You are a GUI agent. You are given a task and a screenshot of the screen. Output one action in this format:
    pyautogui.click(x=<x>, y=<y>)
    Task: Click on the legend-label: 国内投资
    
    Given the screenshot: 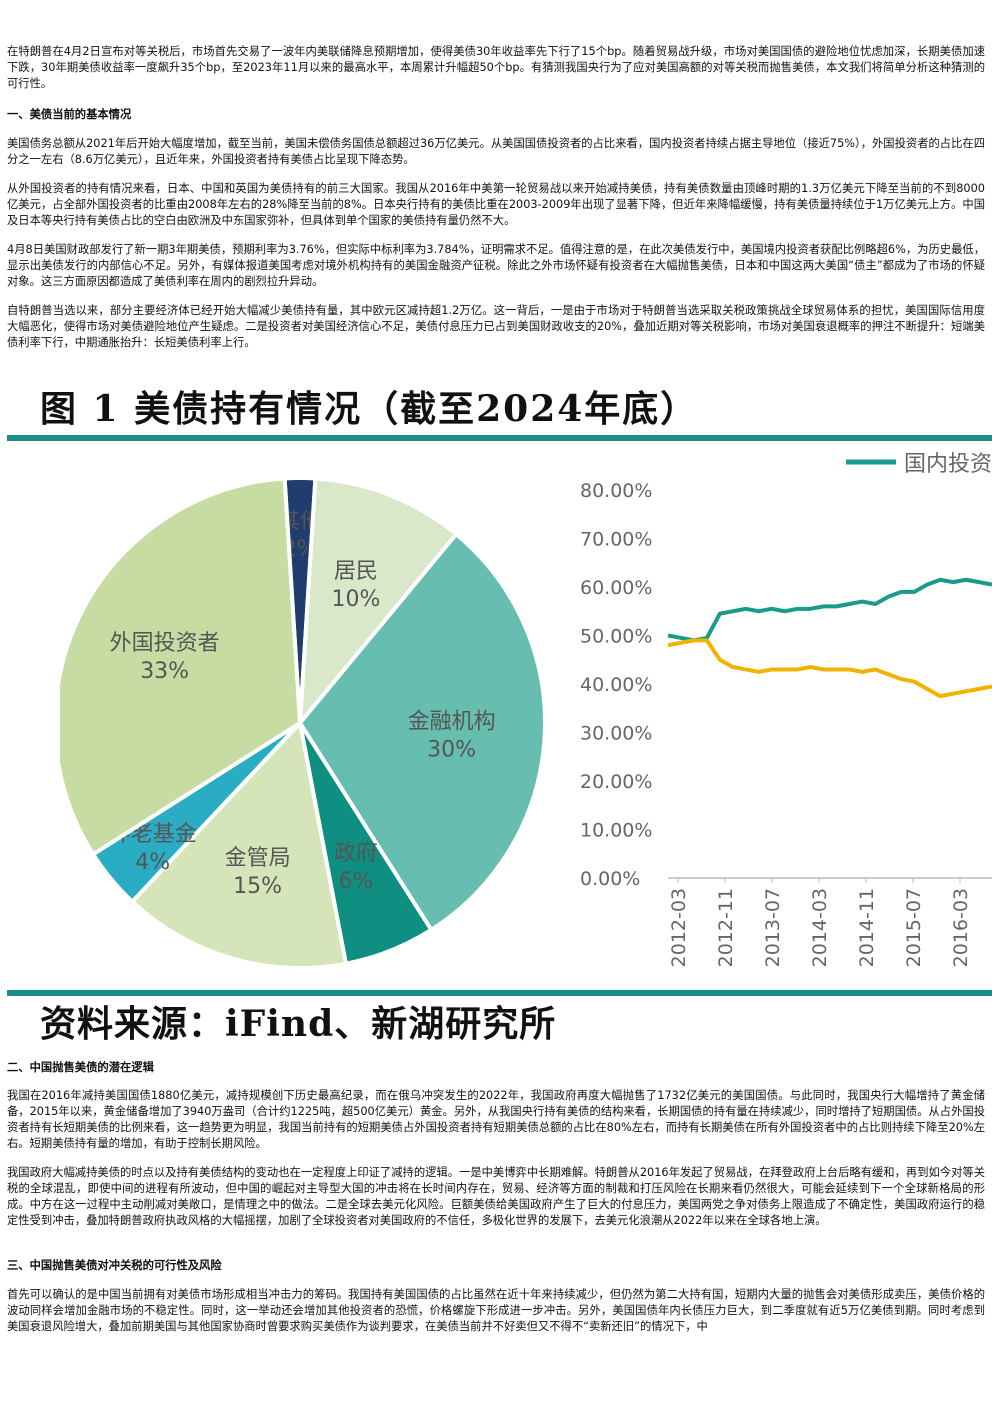 What is the action you would take?
    pyautogui.click(x=948, y=464)
    